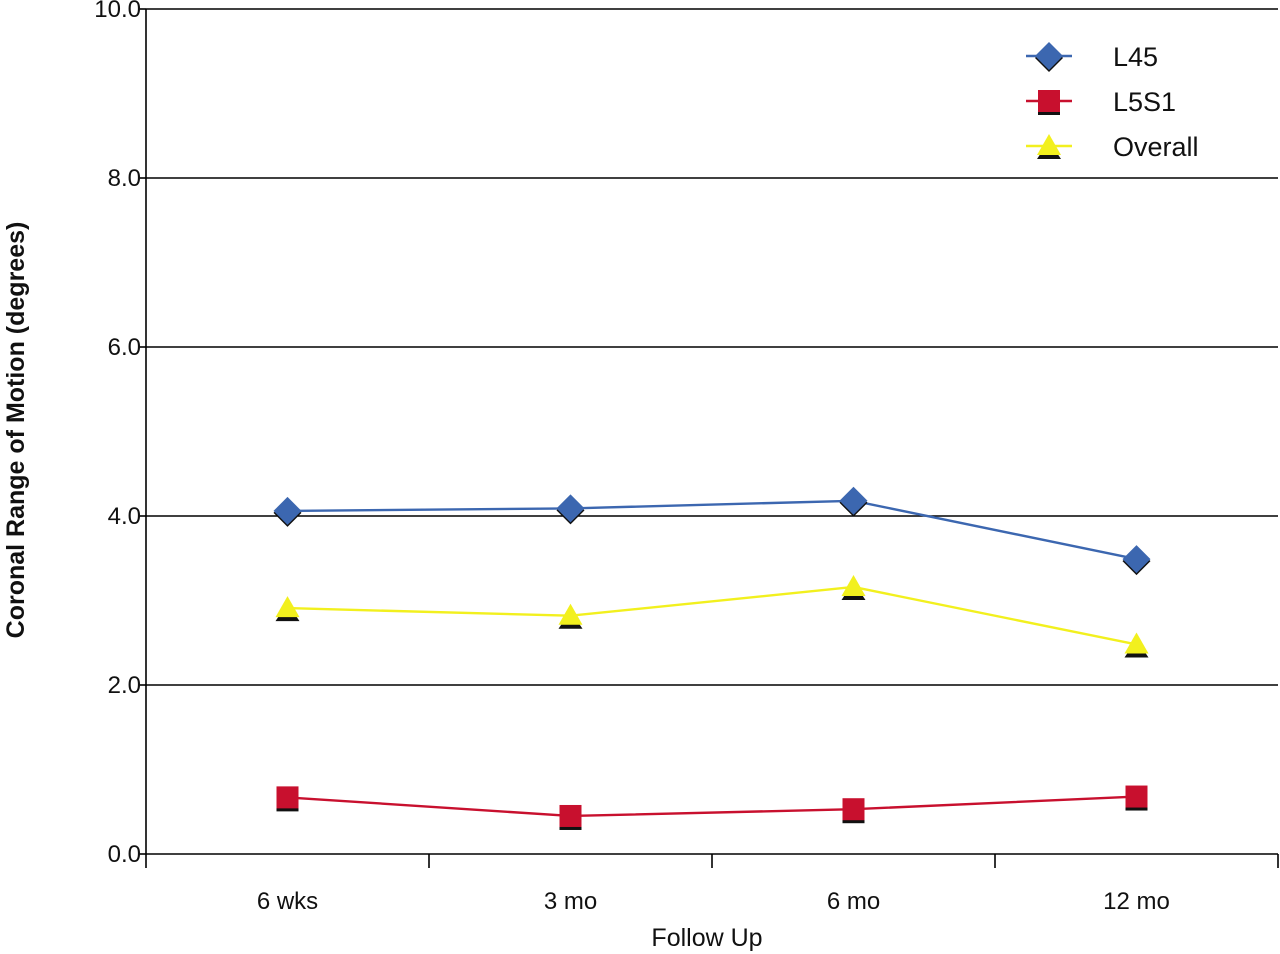 This screenshot has height=954, width=1280. What do you see at coordinates (570, 901) in the screenshot?
I see `x-tick-label: 3 mo` at bounding box center [570, 901].